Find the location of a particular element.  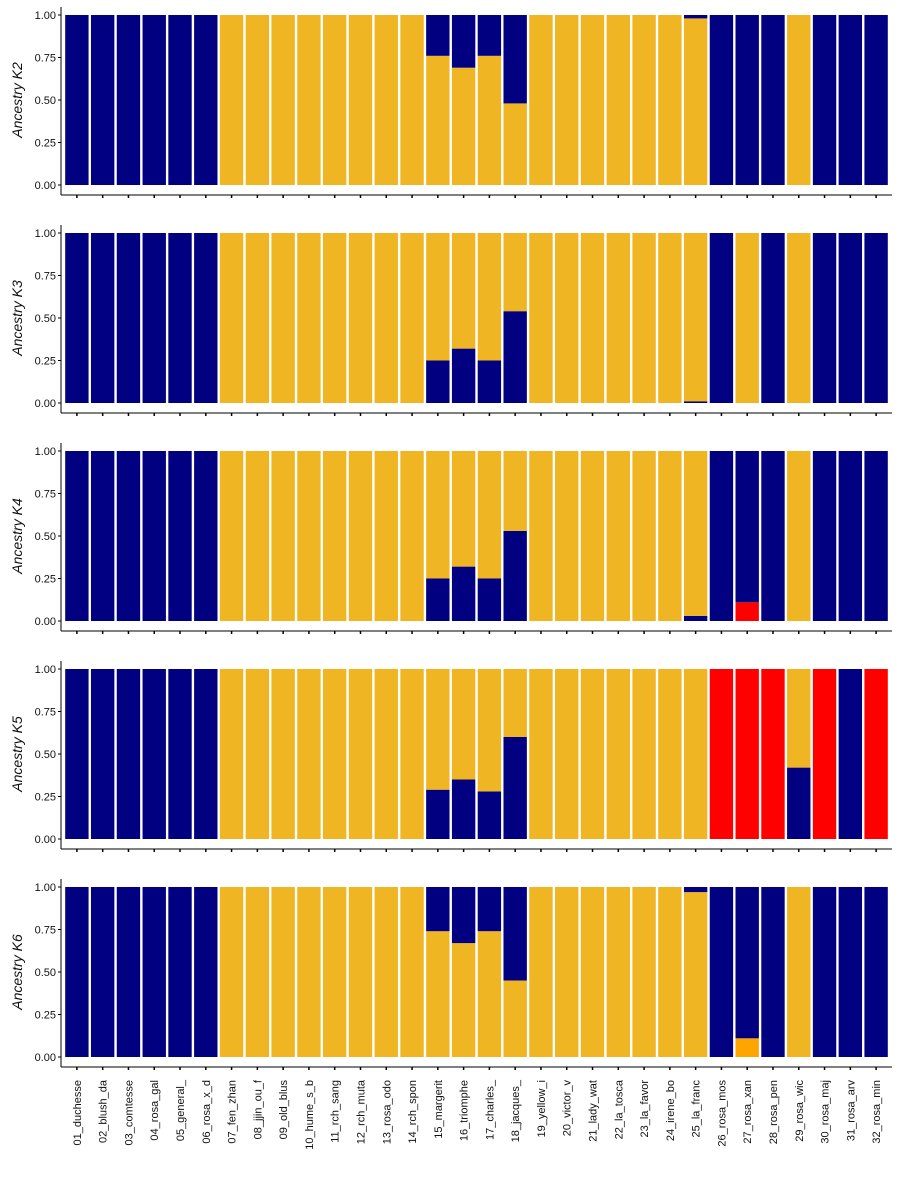

x-tick-label: 10_hume_s_b is located at coordinates (310, 1115).